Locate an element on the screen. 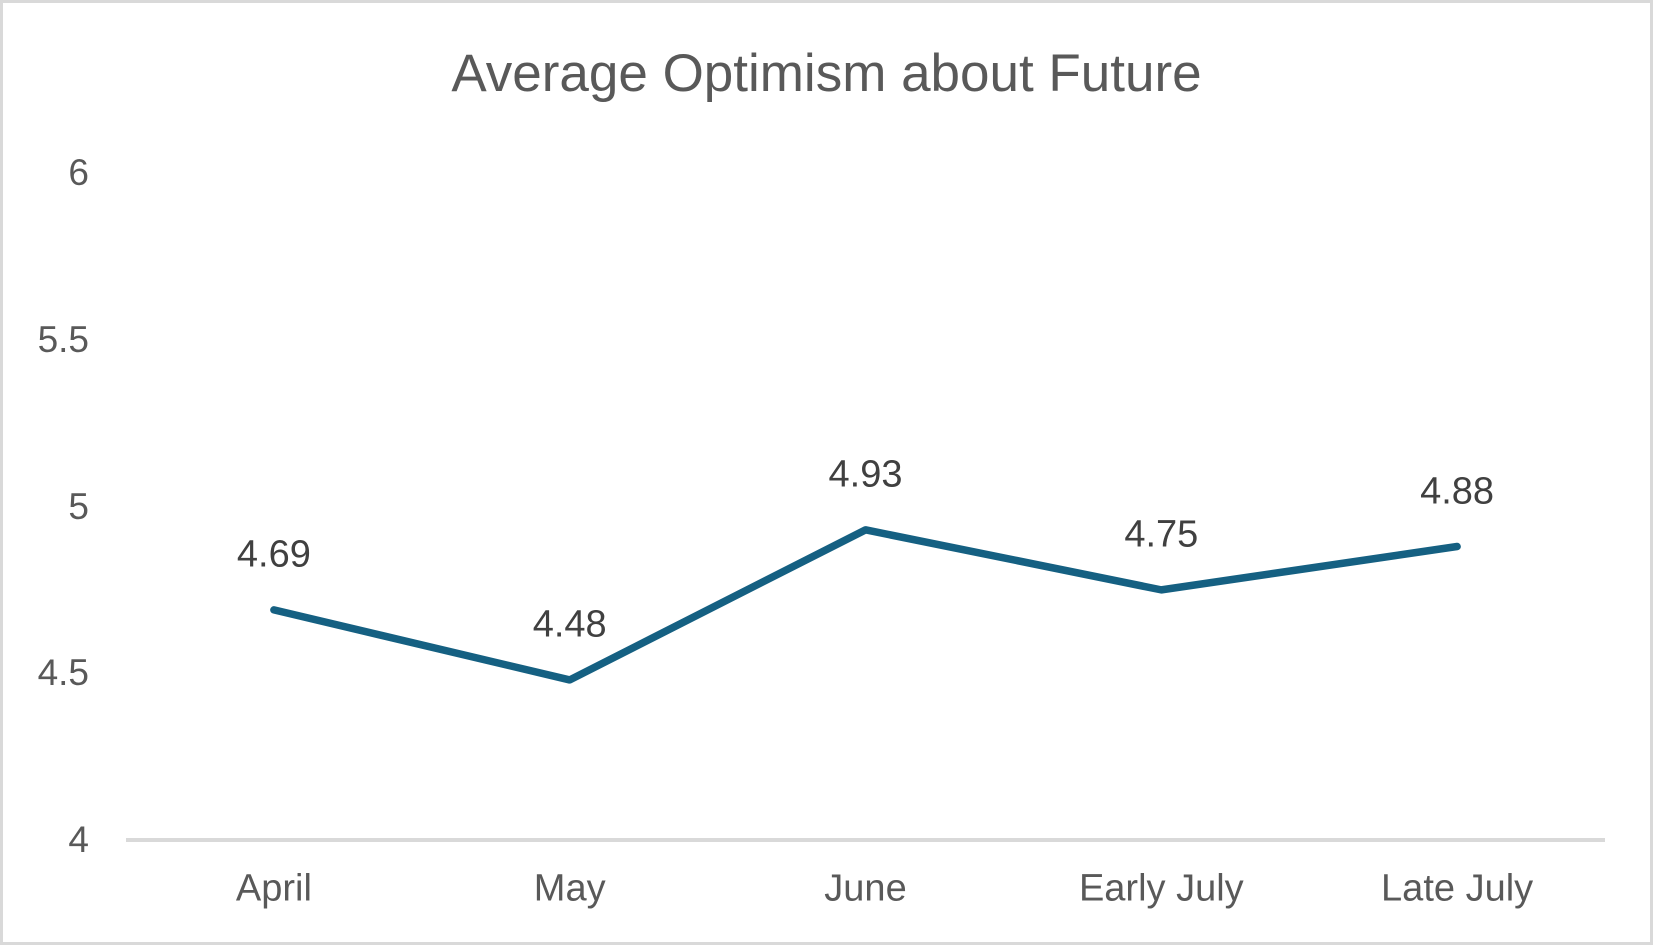 This screenshot has height=948, width=1653. x-category-label: Early July is located at coordinates (1161, 888).